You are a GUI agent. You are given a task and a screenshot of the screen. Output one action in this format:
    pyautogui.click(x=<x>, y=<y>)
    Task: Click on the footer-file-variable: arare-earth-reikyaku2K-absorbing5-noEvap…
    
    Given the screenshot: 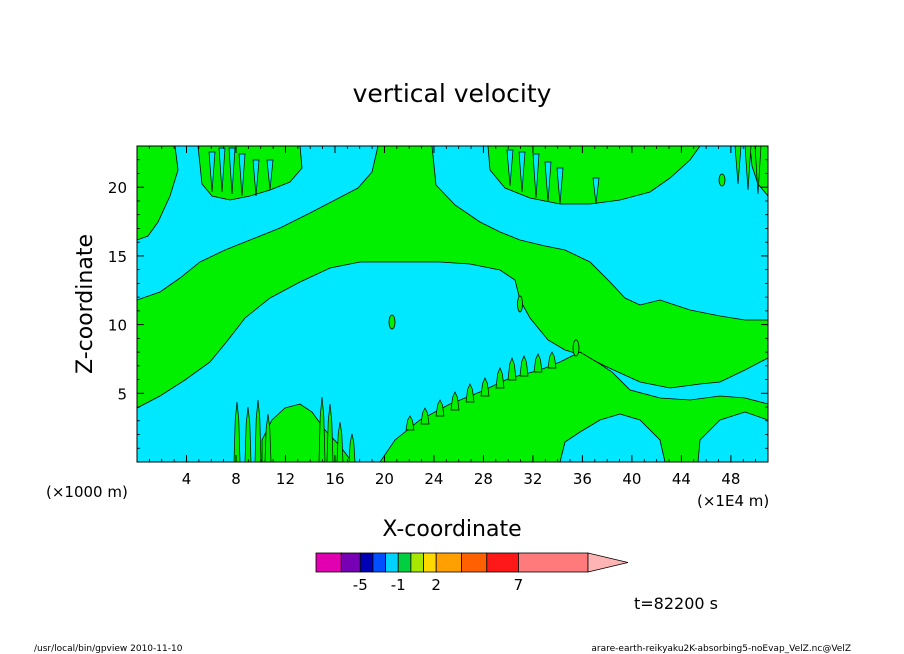 What is the action you would take?
    pyautogui.click(x=721, y=649)
    